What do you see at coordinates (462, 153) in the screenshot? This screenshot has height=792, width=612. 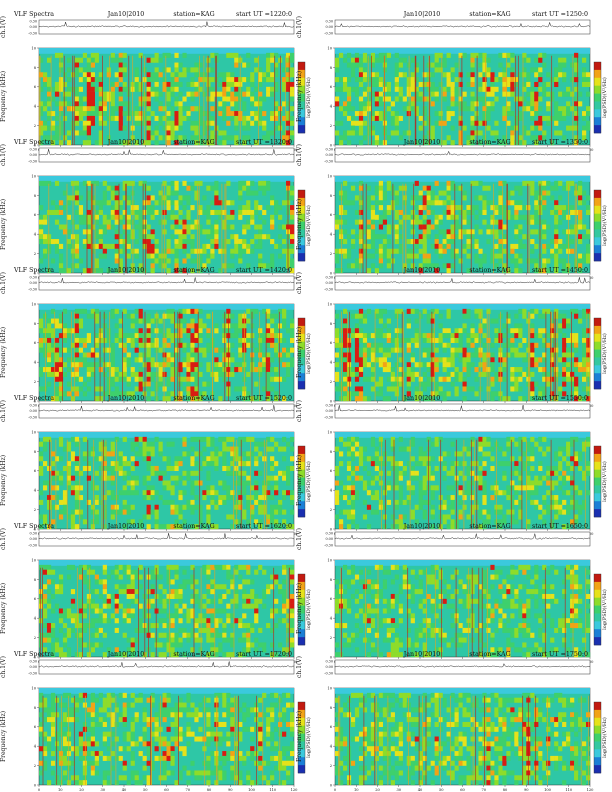 I see `voltage-trace` at bounding box center [462, 153].